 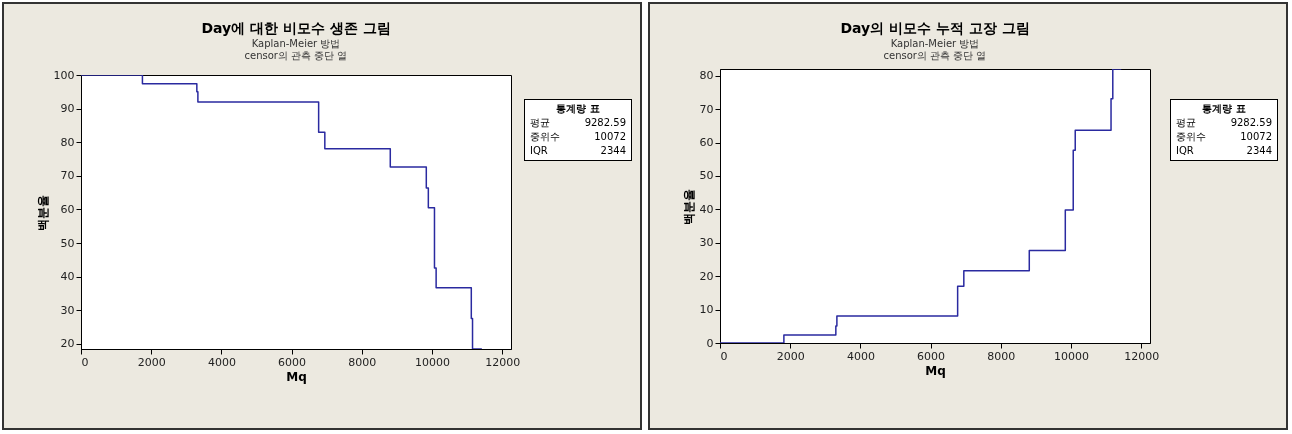 What do you see at coordinates (64, 75) in the screenshot?
I see `y-tick-label: 100` at bounding box center [64, 75].